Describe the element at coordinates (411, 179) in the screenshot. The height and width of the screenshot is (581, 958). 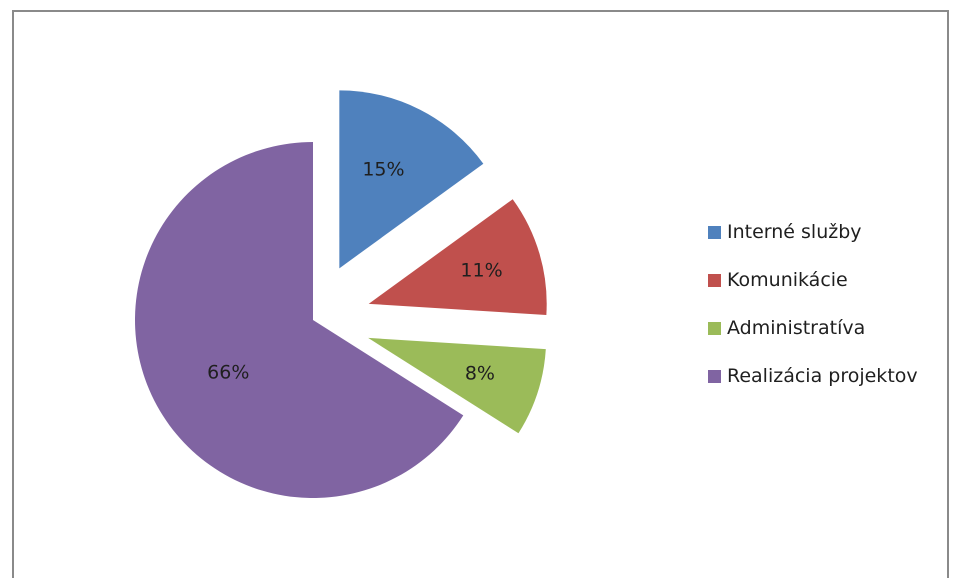
I see `slice-interne-sluzby` at that location.